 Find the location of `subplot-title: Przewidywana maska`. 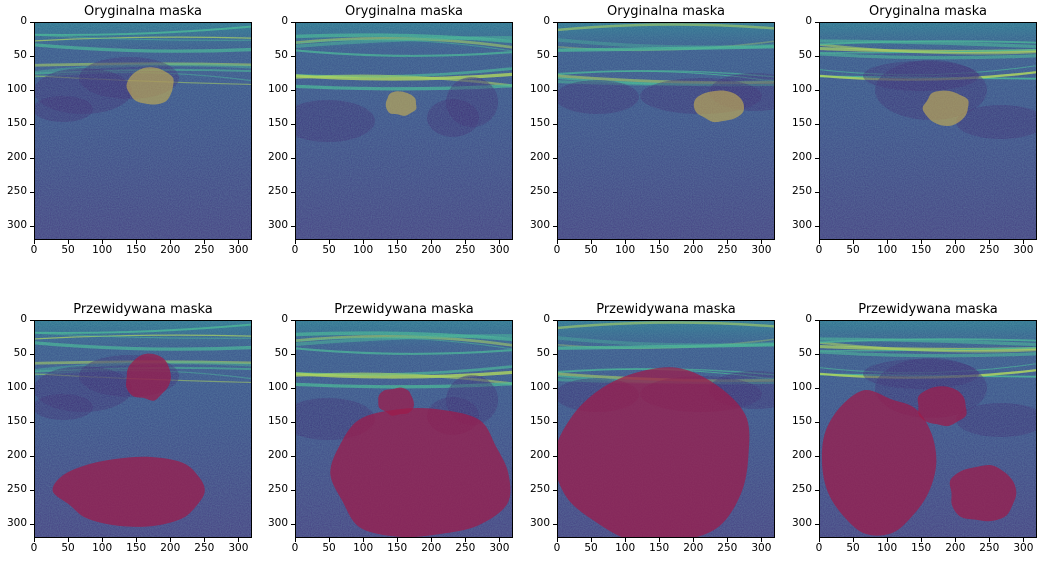

subplot-title: Przewidywana maska is located at coordinates (928, 309).